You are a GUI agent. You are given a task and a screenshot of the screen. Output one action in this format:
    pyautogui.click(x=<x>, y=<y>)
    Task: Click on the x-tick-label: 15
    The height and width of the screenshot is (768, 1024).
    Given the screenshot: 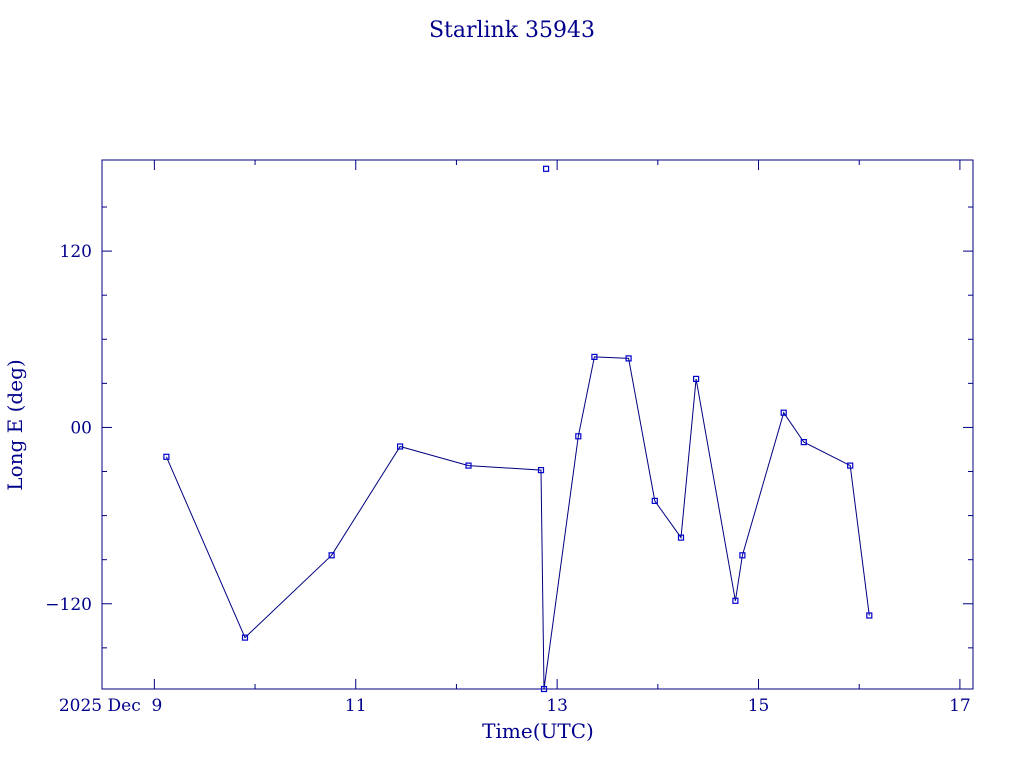 What is the action you would take?
    pyautogui.click(x=759, y=706)
    